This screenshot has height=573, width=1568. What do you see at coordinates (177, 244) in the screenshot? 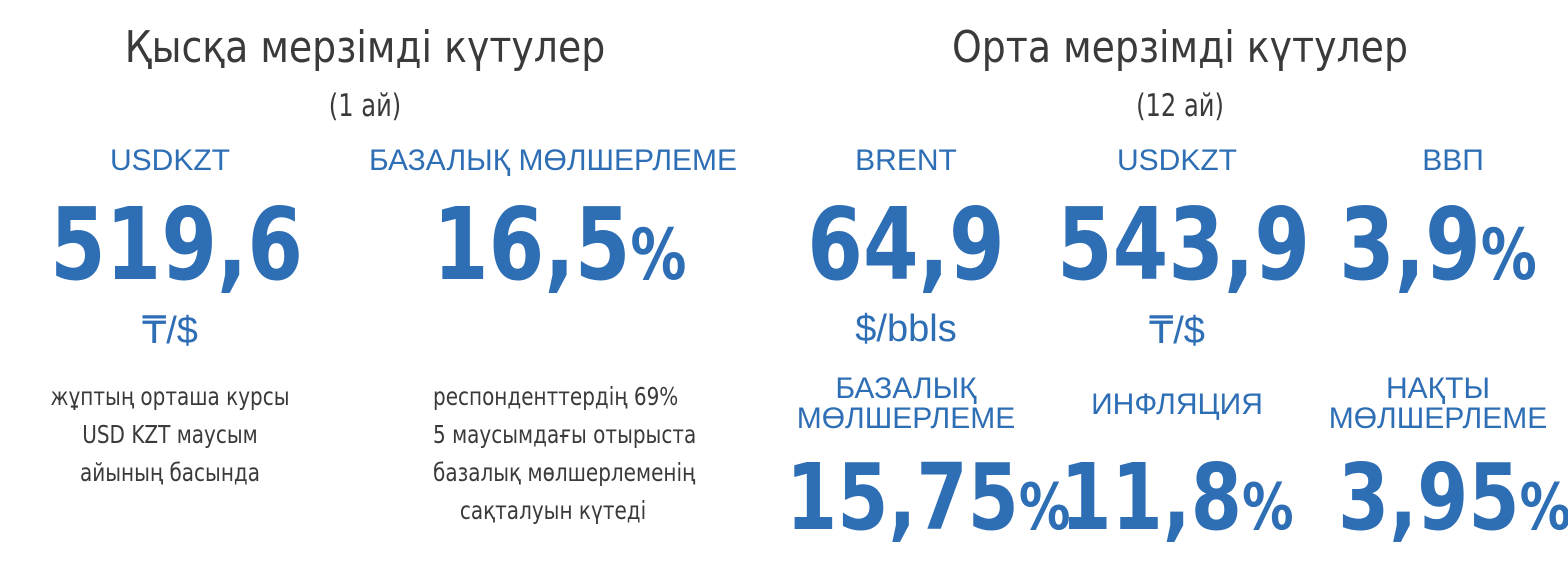
I see `short-usdkzt-value: 519,6` at bounding box center [177, 244].